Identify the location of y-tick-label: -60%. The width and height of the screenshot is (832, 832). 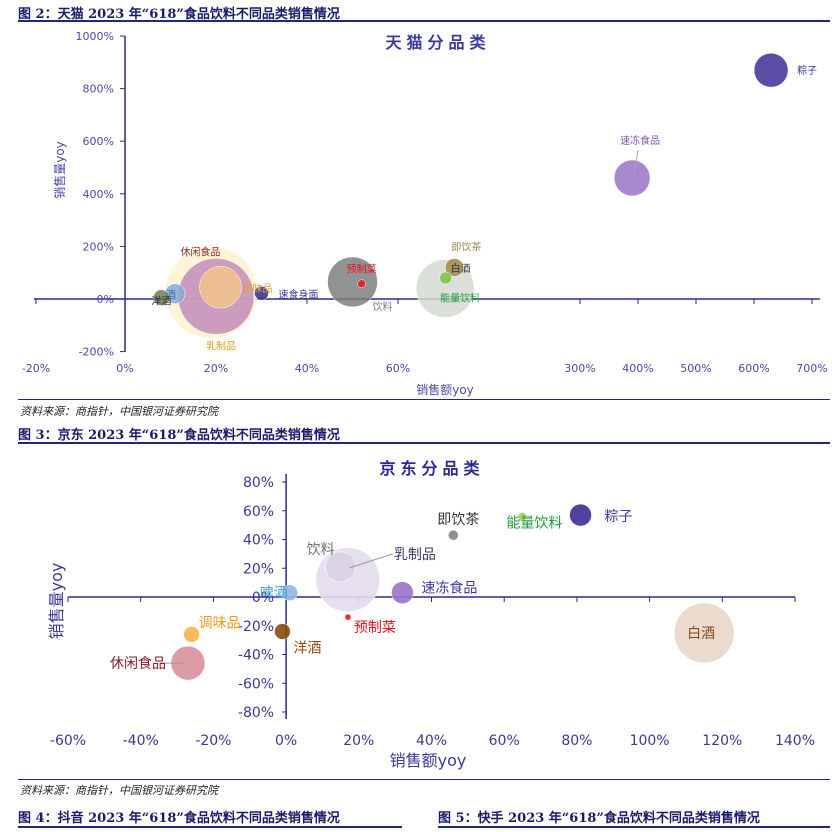
(256, 684).